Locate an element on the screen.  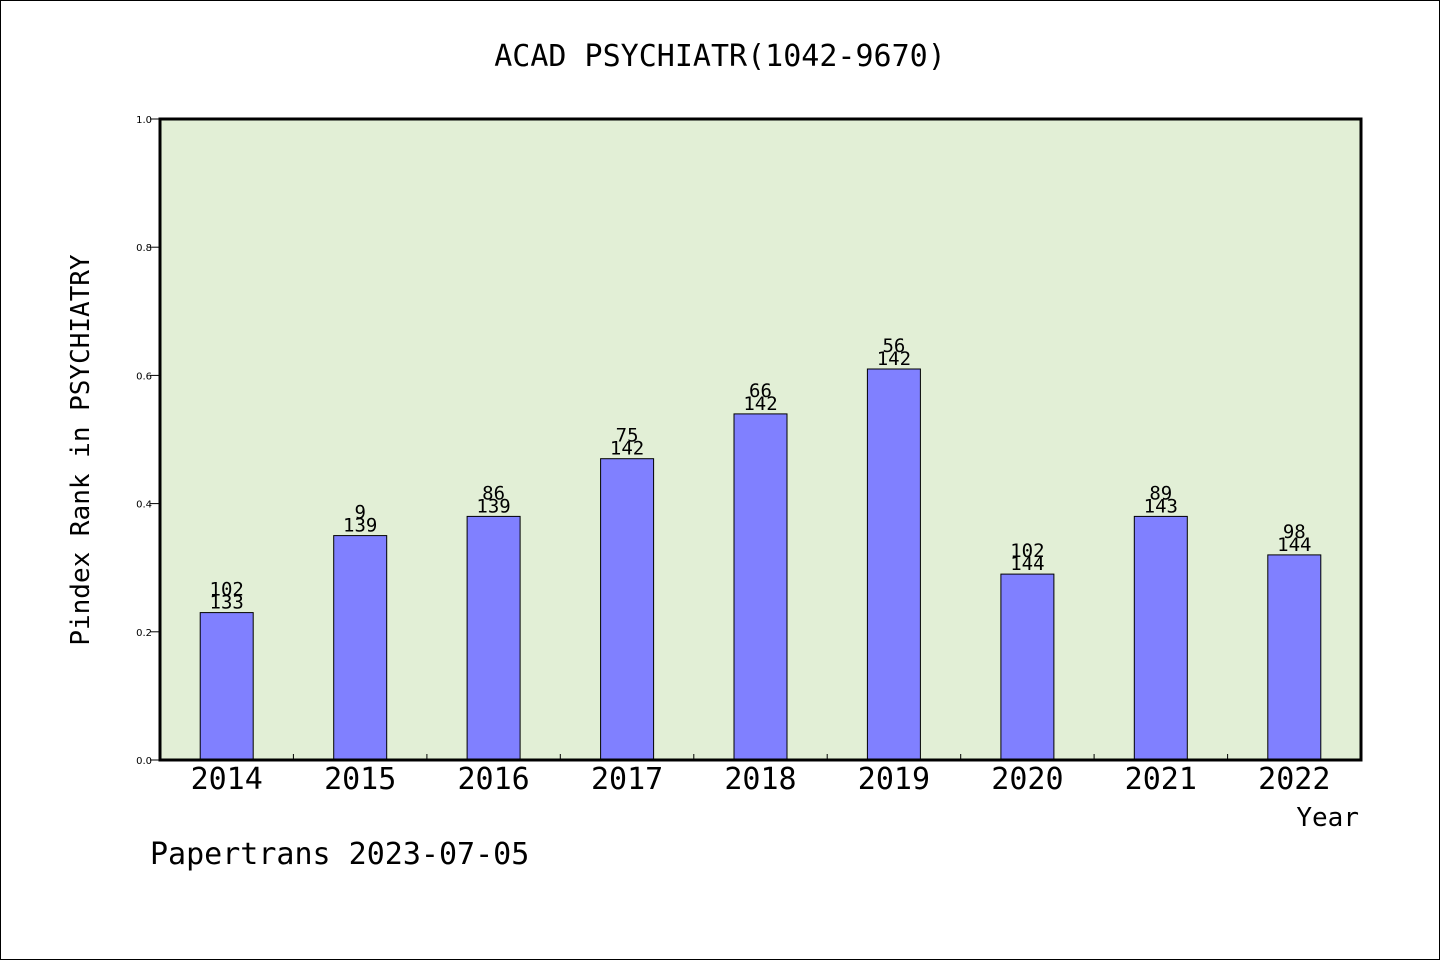
y-tick-label: 0.2 is located at coordinates (144, 633).